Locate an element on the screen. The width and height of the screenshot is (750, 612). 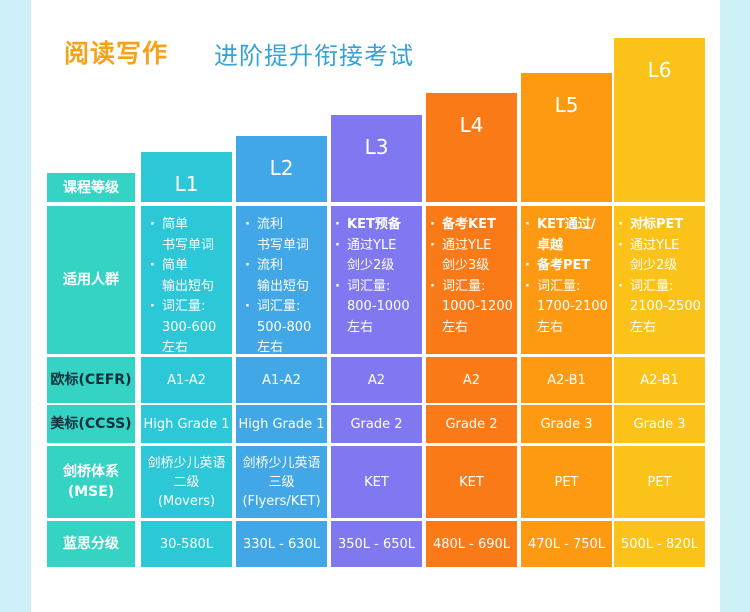
row-label-cefr: 欧标(CEFR) is located at coordinates (91, 380).